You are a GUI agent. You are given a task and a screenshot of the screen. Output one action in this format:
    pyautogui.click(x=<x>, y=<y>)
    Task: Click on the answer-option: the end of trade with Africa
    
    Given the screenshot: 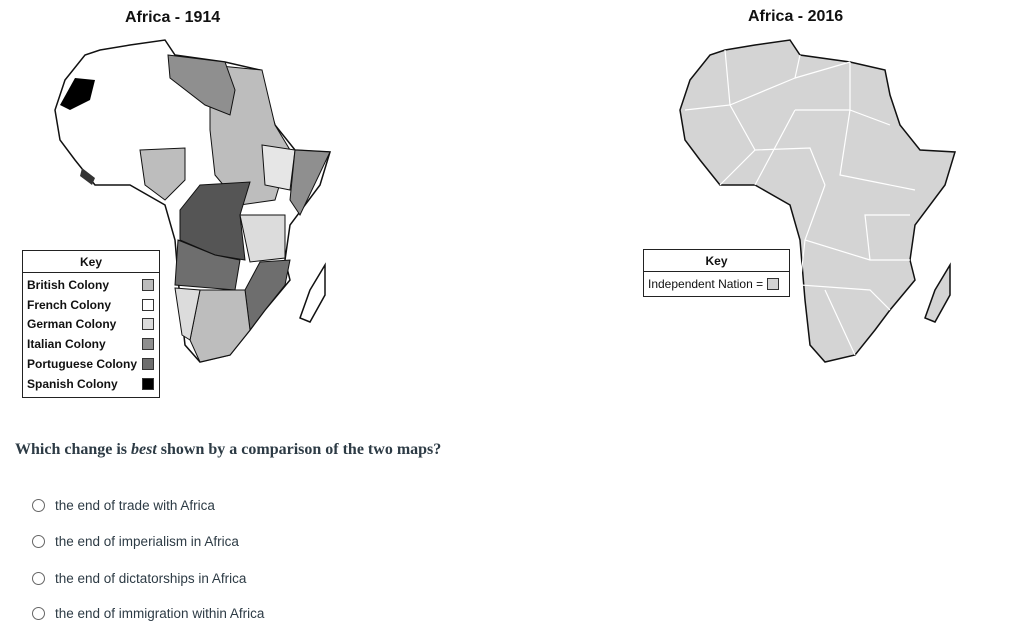 What is the action you would take?
    pyautogui.click(x=123, y=505)
    